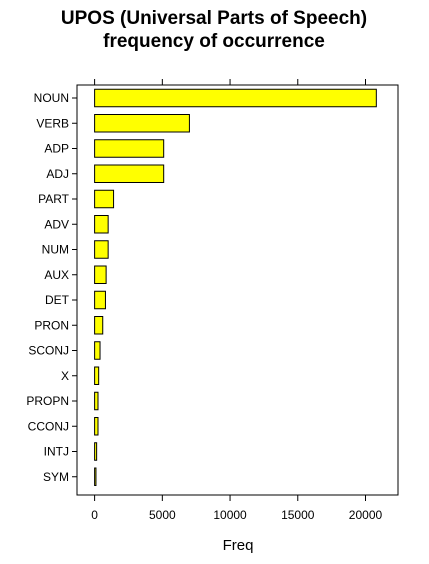 The height and width of the screenshot is (564, 429). What do you see at coordinates (56, 452) in the screenshot?
I see `y-tick-label: INTJ` at bounding box center [56, 452].